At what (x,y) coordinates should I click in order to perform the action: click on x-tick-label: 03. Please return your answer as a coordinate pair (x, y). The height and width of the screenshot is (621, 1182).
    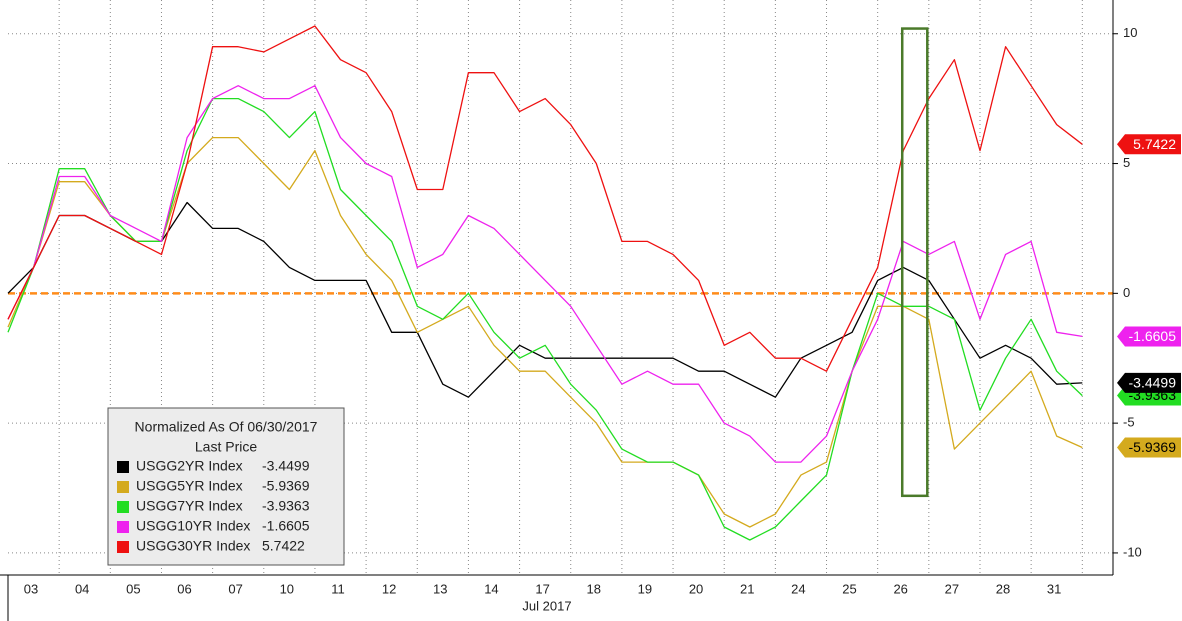
    Looking at the image, I should click on (31, 588).